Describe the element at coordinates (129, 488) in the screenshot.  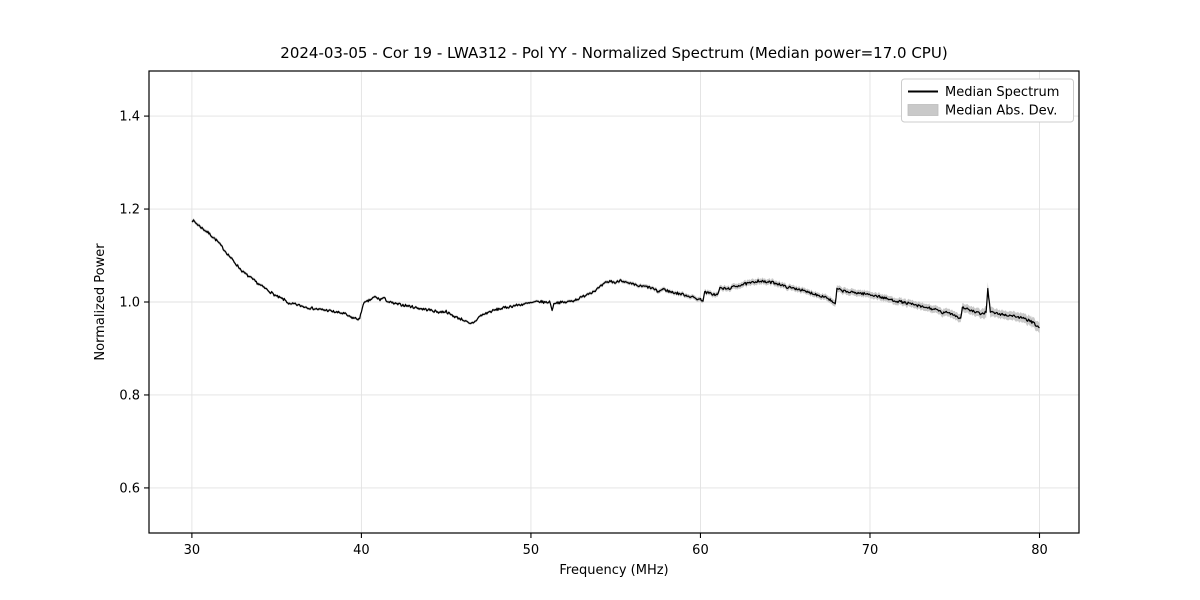
I see `y-tick-label: 0.6` at that location.